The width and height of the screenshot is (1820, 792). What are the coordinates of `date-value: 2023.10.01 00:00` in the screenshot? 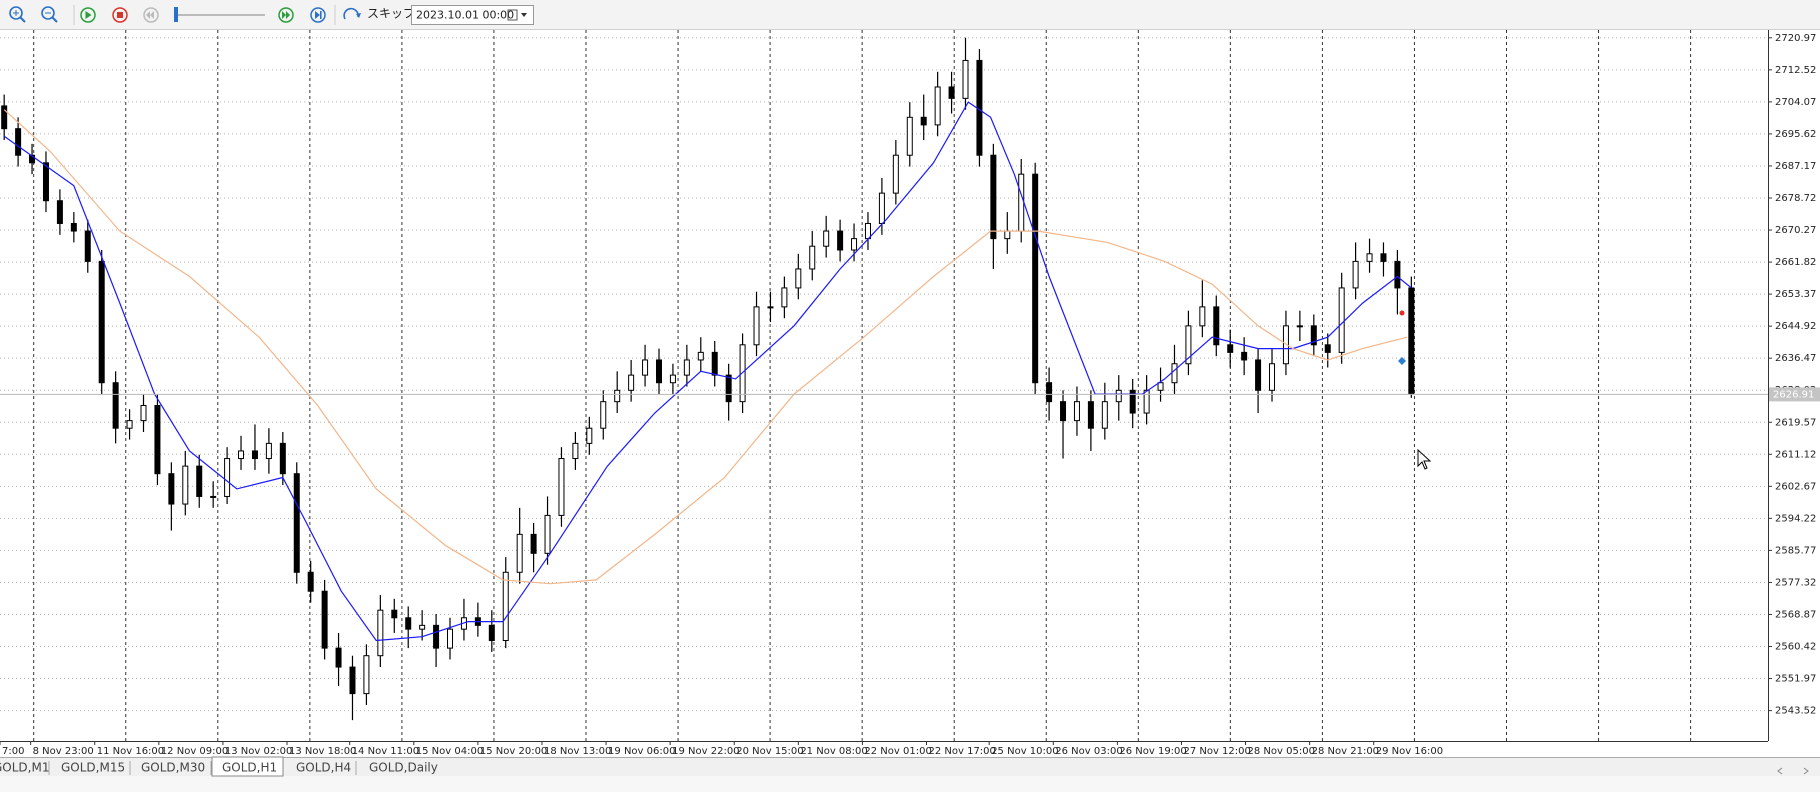 It's located at (465, 15).